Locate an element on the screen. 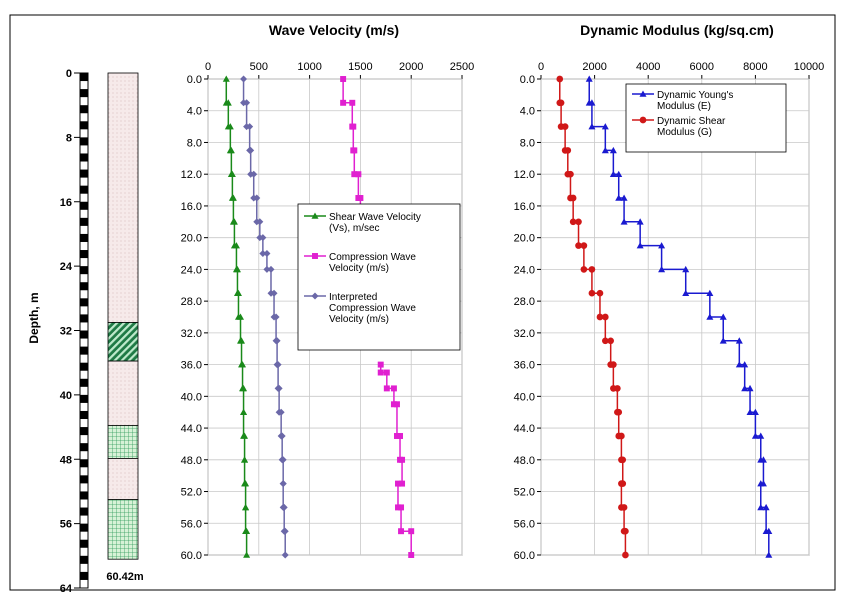 The height and width of the screenshot is (597, 845). y-tick-label: 32.0 is located at coordinates (524, 334).